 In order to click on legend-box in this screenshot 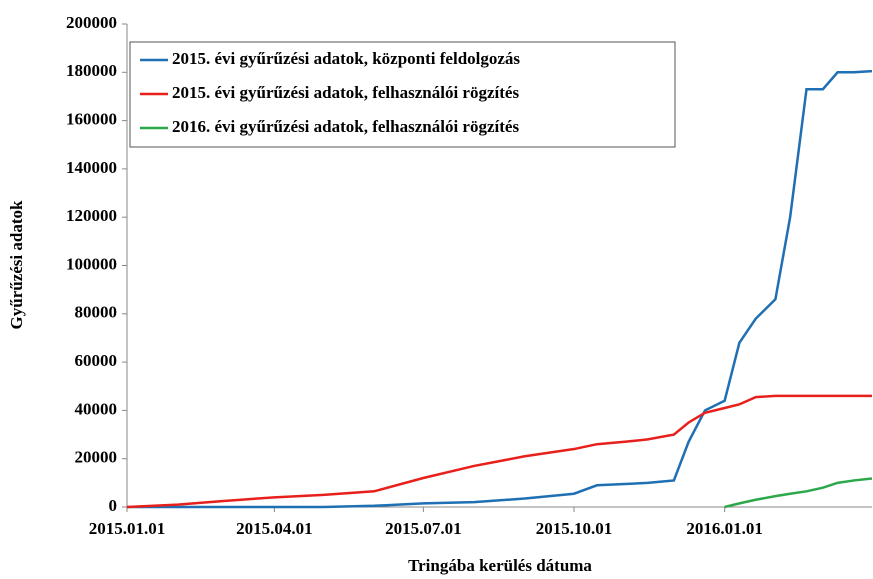, I will do `click(402, 94)`.